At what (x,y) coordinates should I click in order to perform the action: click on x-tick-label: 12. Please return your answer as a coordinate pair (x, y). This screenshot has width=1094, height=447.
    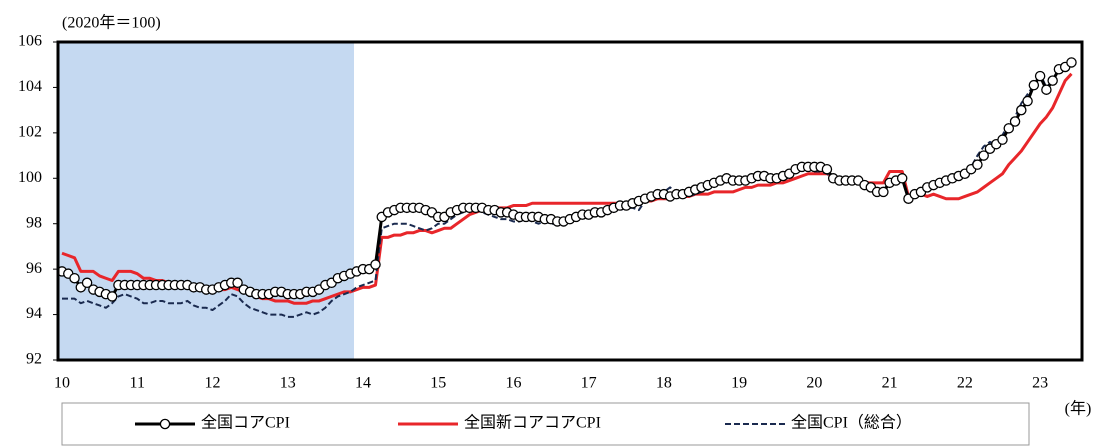
    Looking at the image, I should click on (212, 383).